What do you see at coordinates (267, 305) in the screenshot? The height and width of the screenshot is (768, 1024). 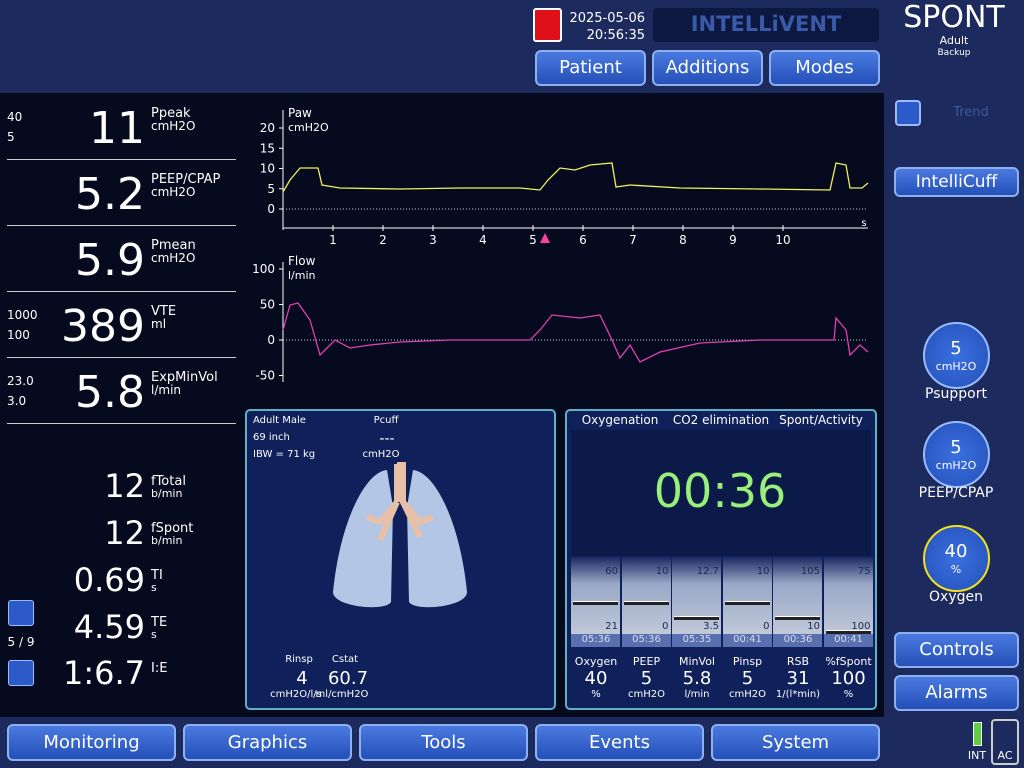 I see `y-tick-label: 50` at bounding box center [267, 305].